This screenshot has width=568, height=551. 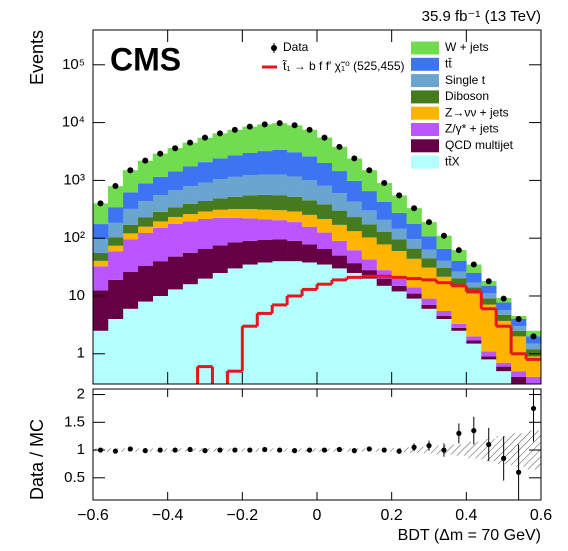 I want to click on legend-label: t̃₁ → b f f′ χ̃₁⁰ (525,455), so click(x=343, y=66).